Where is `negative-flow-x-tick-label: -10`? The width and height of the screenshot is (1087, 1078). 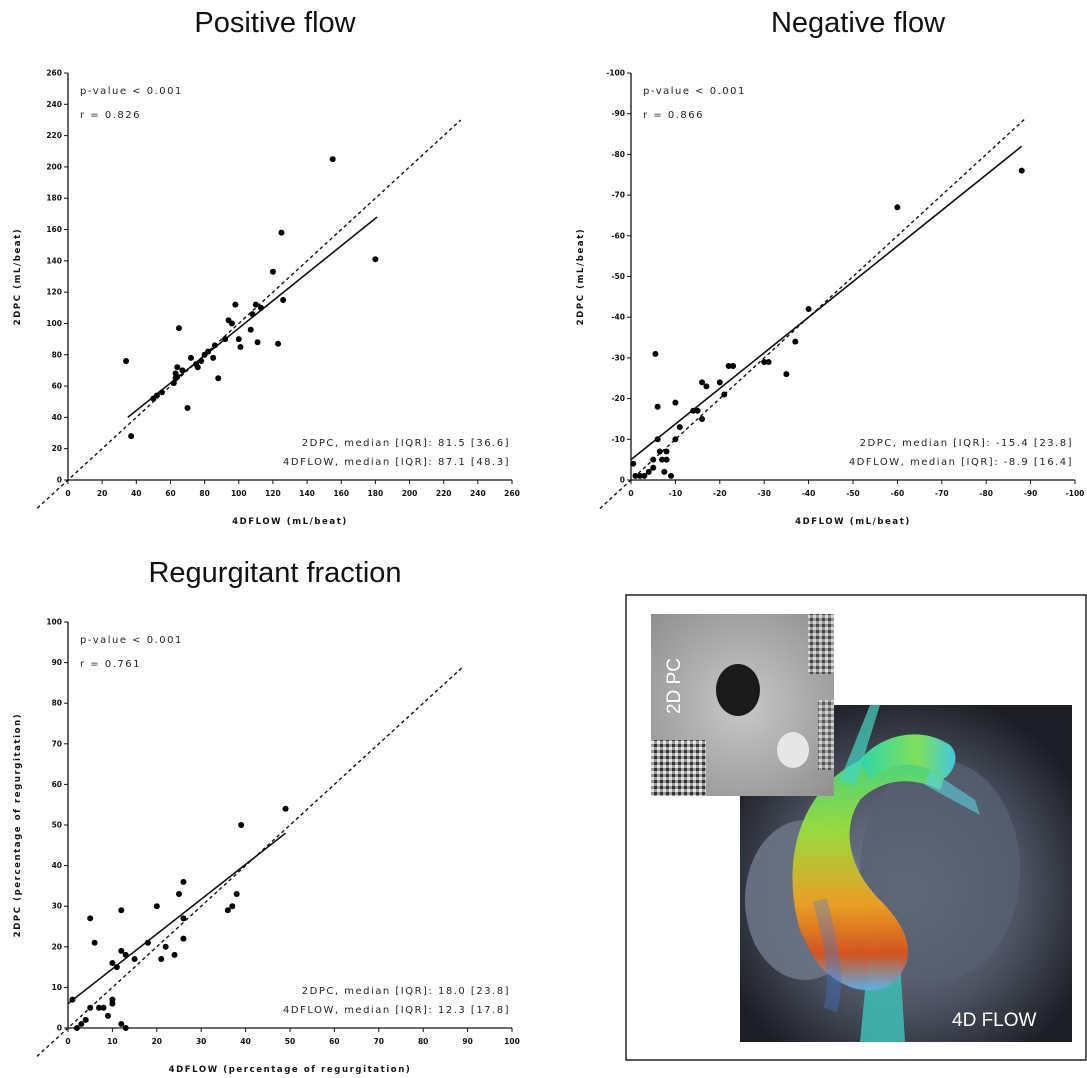 negative-flow-x-tick-label: -10 is located at coordinates (676, 493).